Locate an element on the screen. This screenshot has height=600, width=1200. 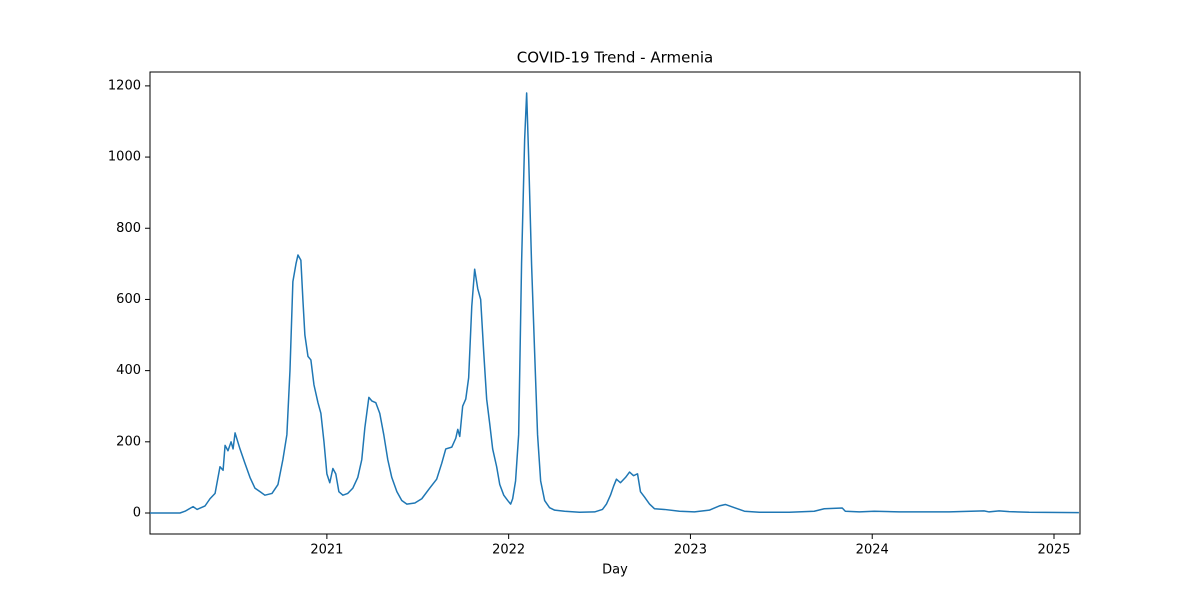
x-tick-label: 2025 is located at coordinates (1053, 550).